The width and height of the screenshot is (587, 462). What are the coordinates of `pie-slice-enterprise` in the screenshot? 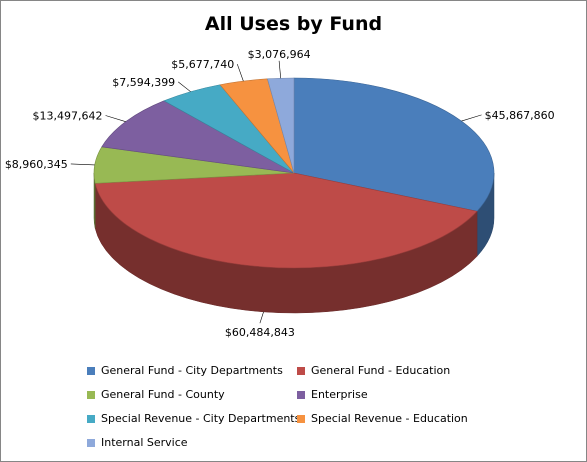 It's located at (198, 137).